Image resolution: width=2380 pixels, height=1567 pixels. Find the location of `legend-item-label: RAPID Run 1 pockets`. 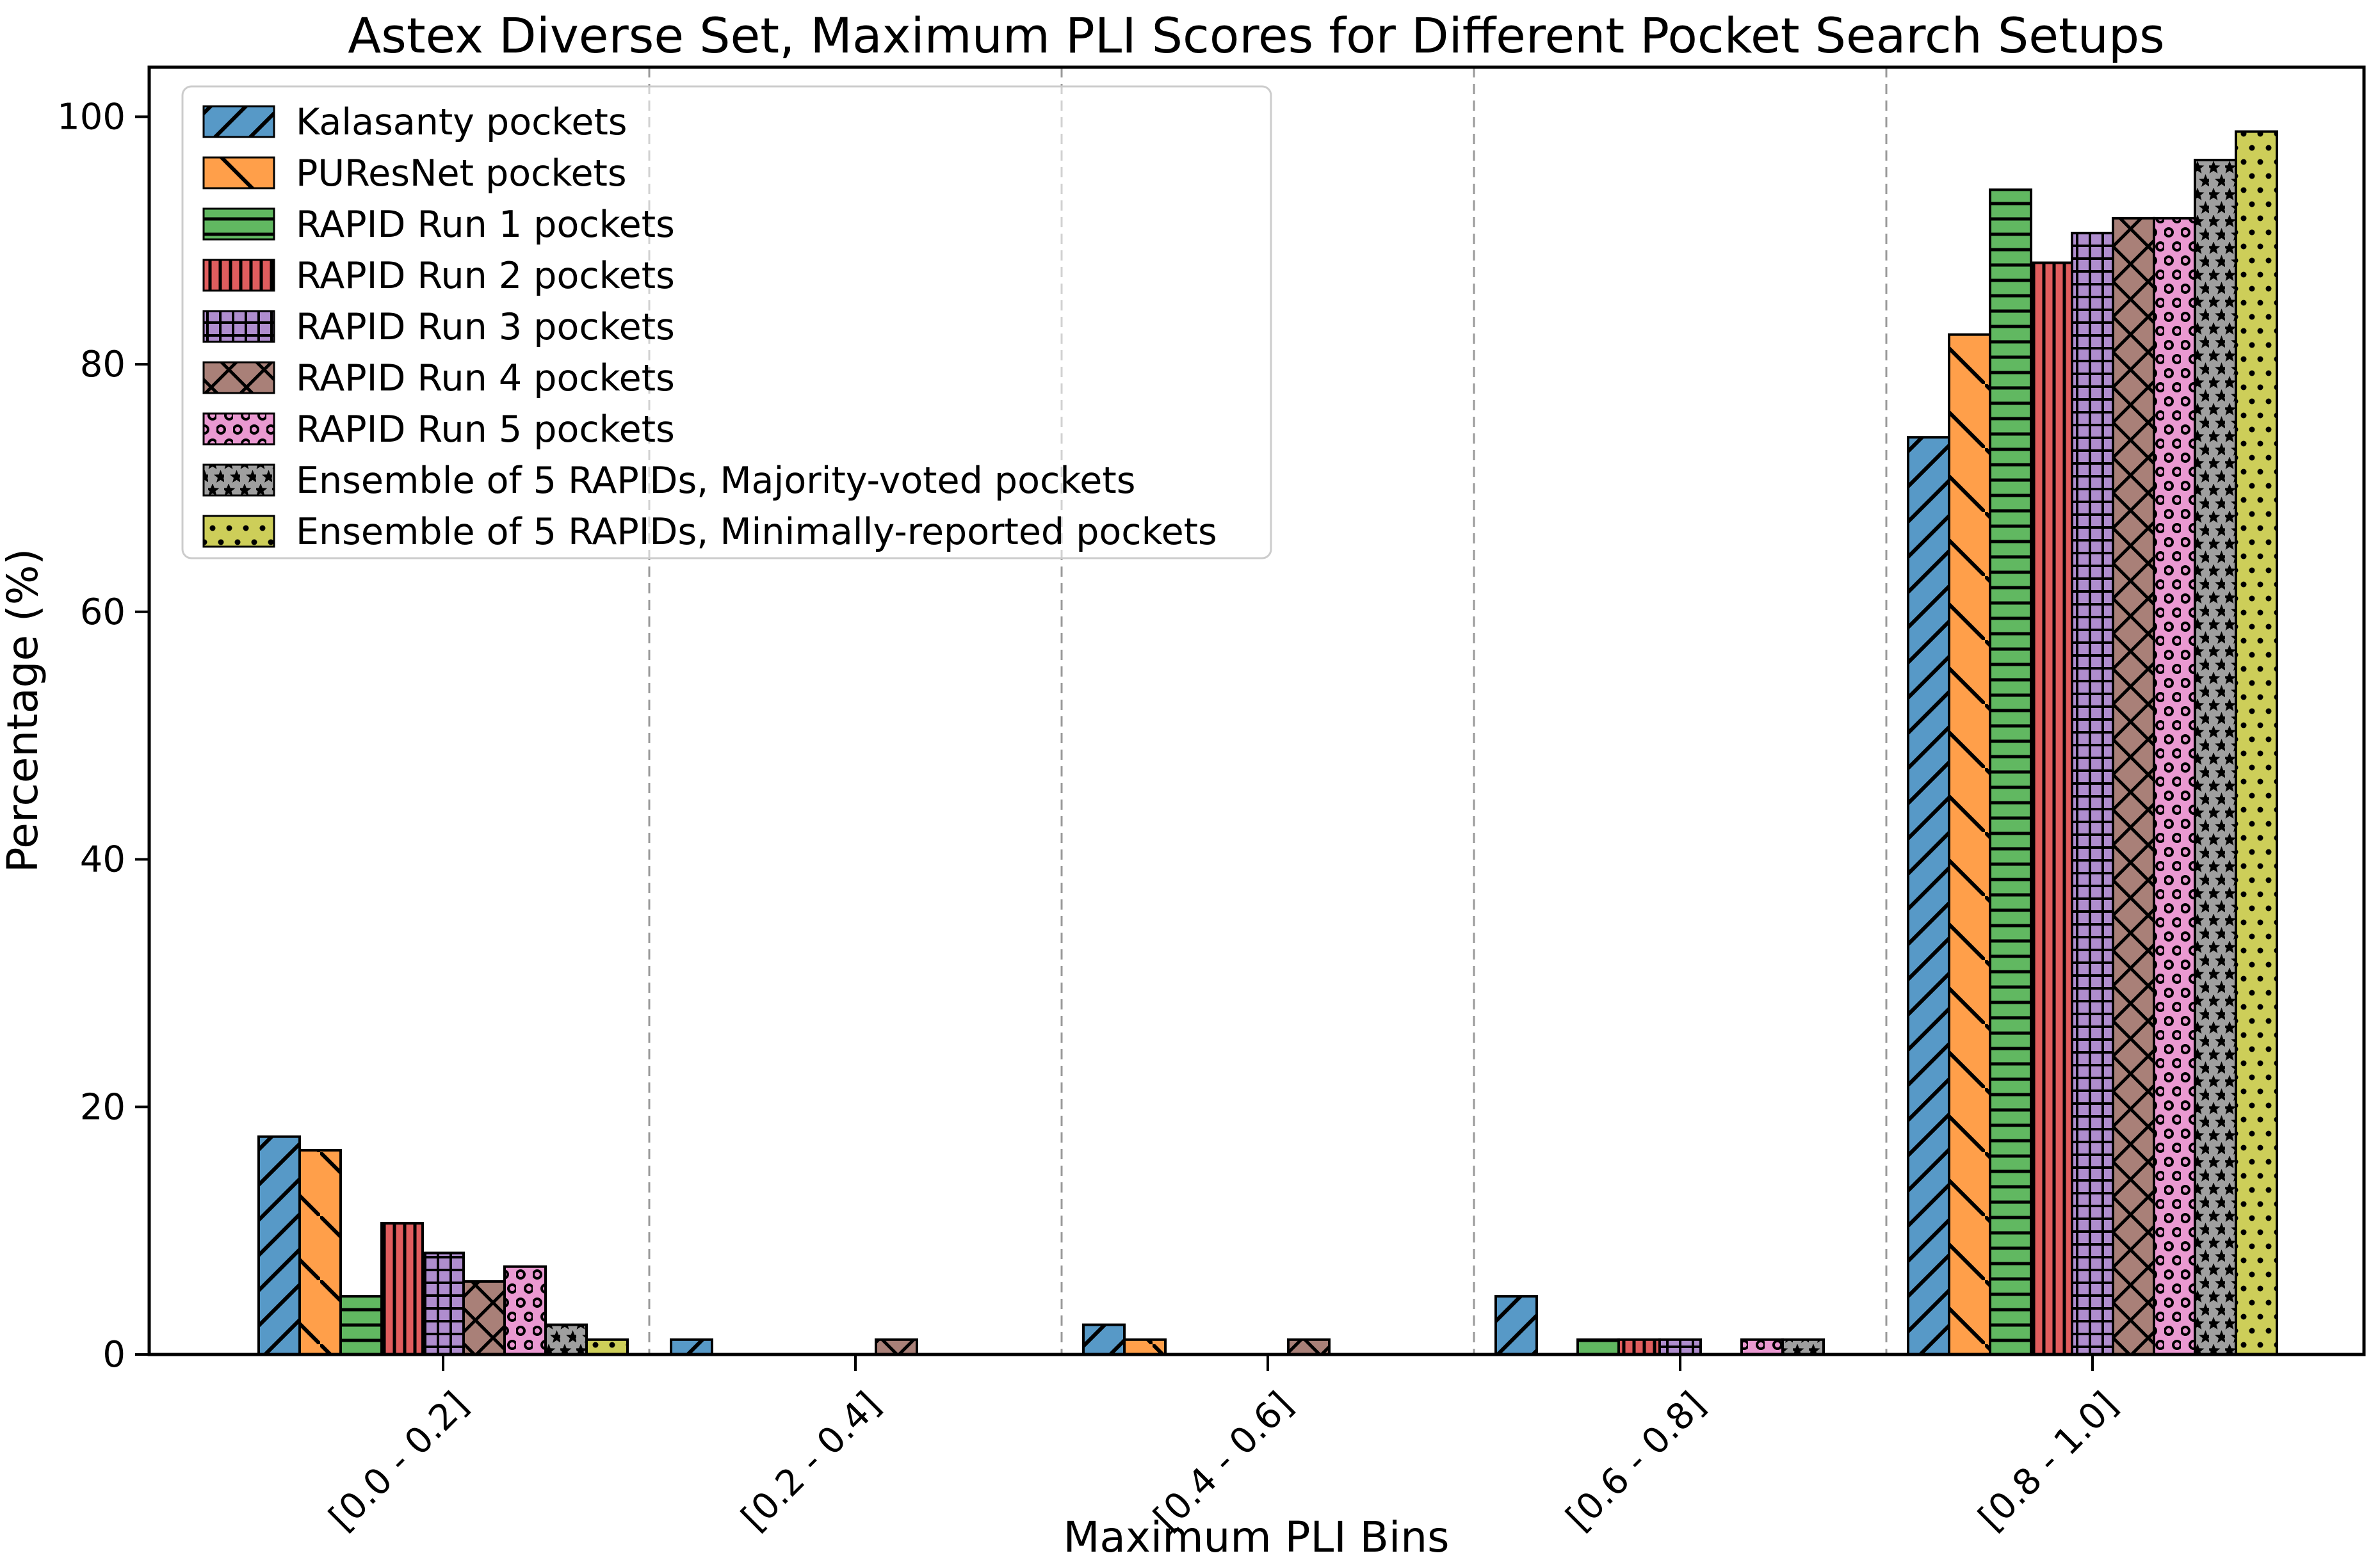

legend-item-label: RAPID Run 1 pockets is located at coordinates (485, 225).